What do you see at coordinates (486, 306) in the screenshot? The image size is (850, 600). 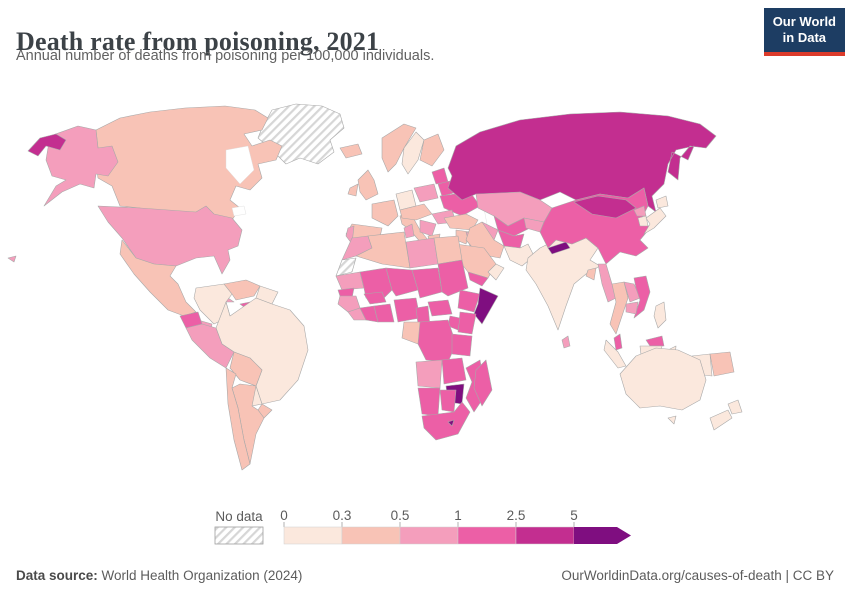 I see `region-somalia` at bounding box center [486, 306].